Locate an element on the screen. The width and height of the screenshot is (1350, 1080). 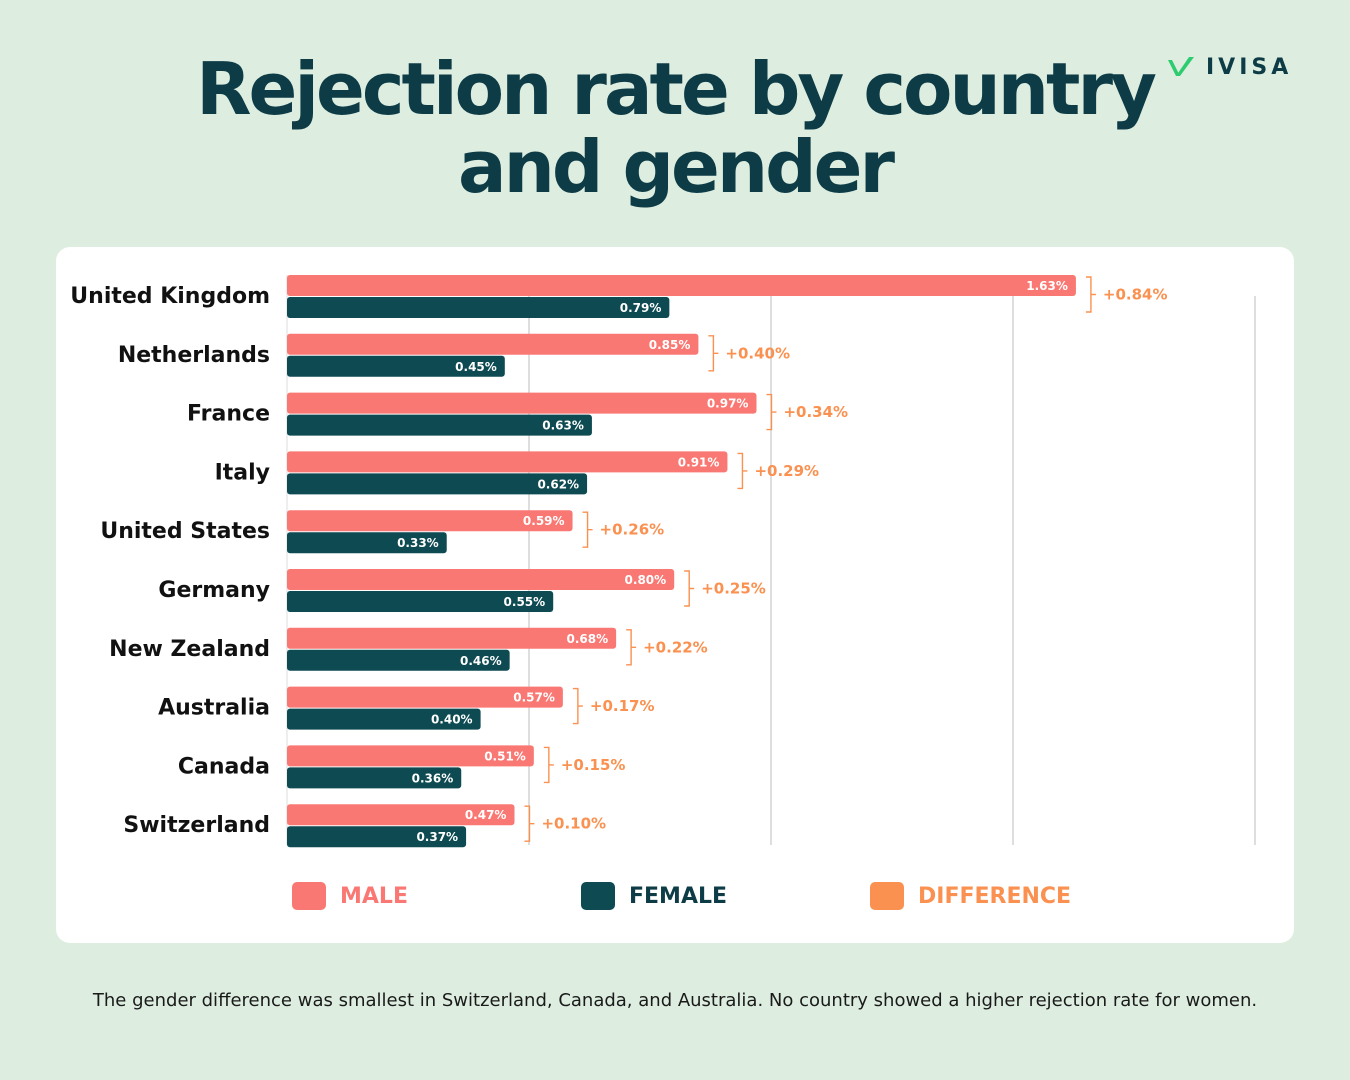
category-label: Switzerland is located at coordinates (196, 825).